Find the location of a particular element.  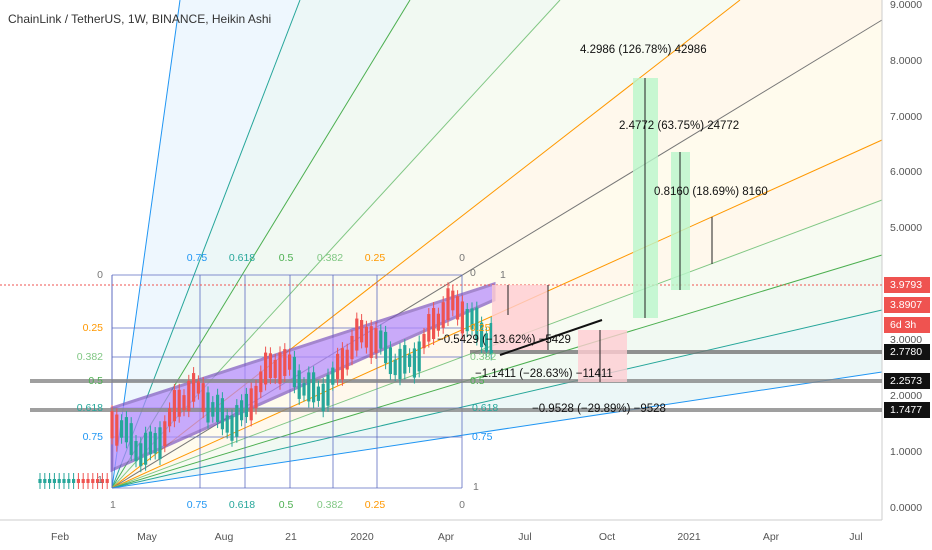

time-label: 21 is located at coordinates (291, 537).